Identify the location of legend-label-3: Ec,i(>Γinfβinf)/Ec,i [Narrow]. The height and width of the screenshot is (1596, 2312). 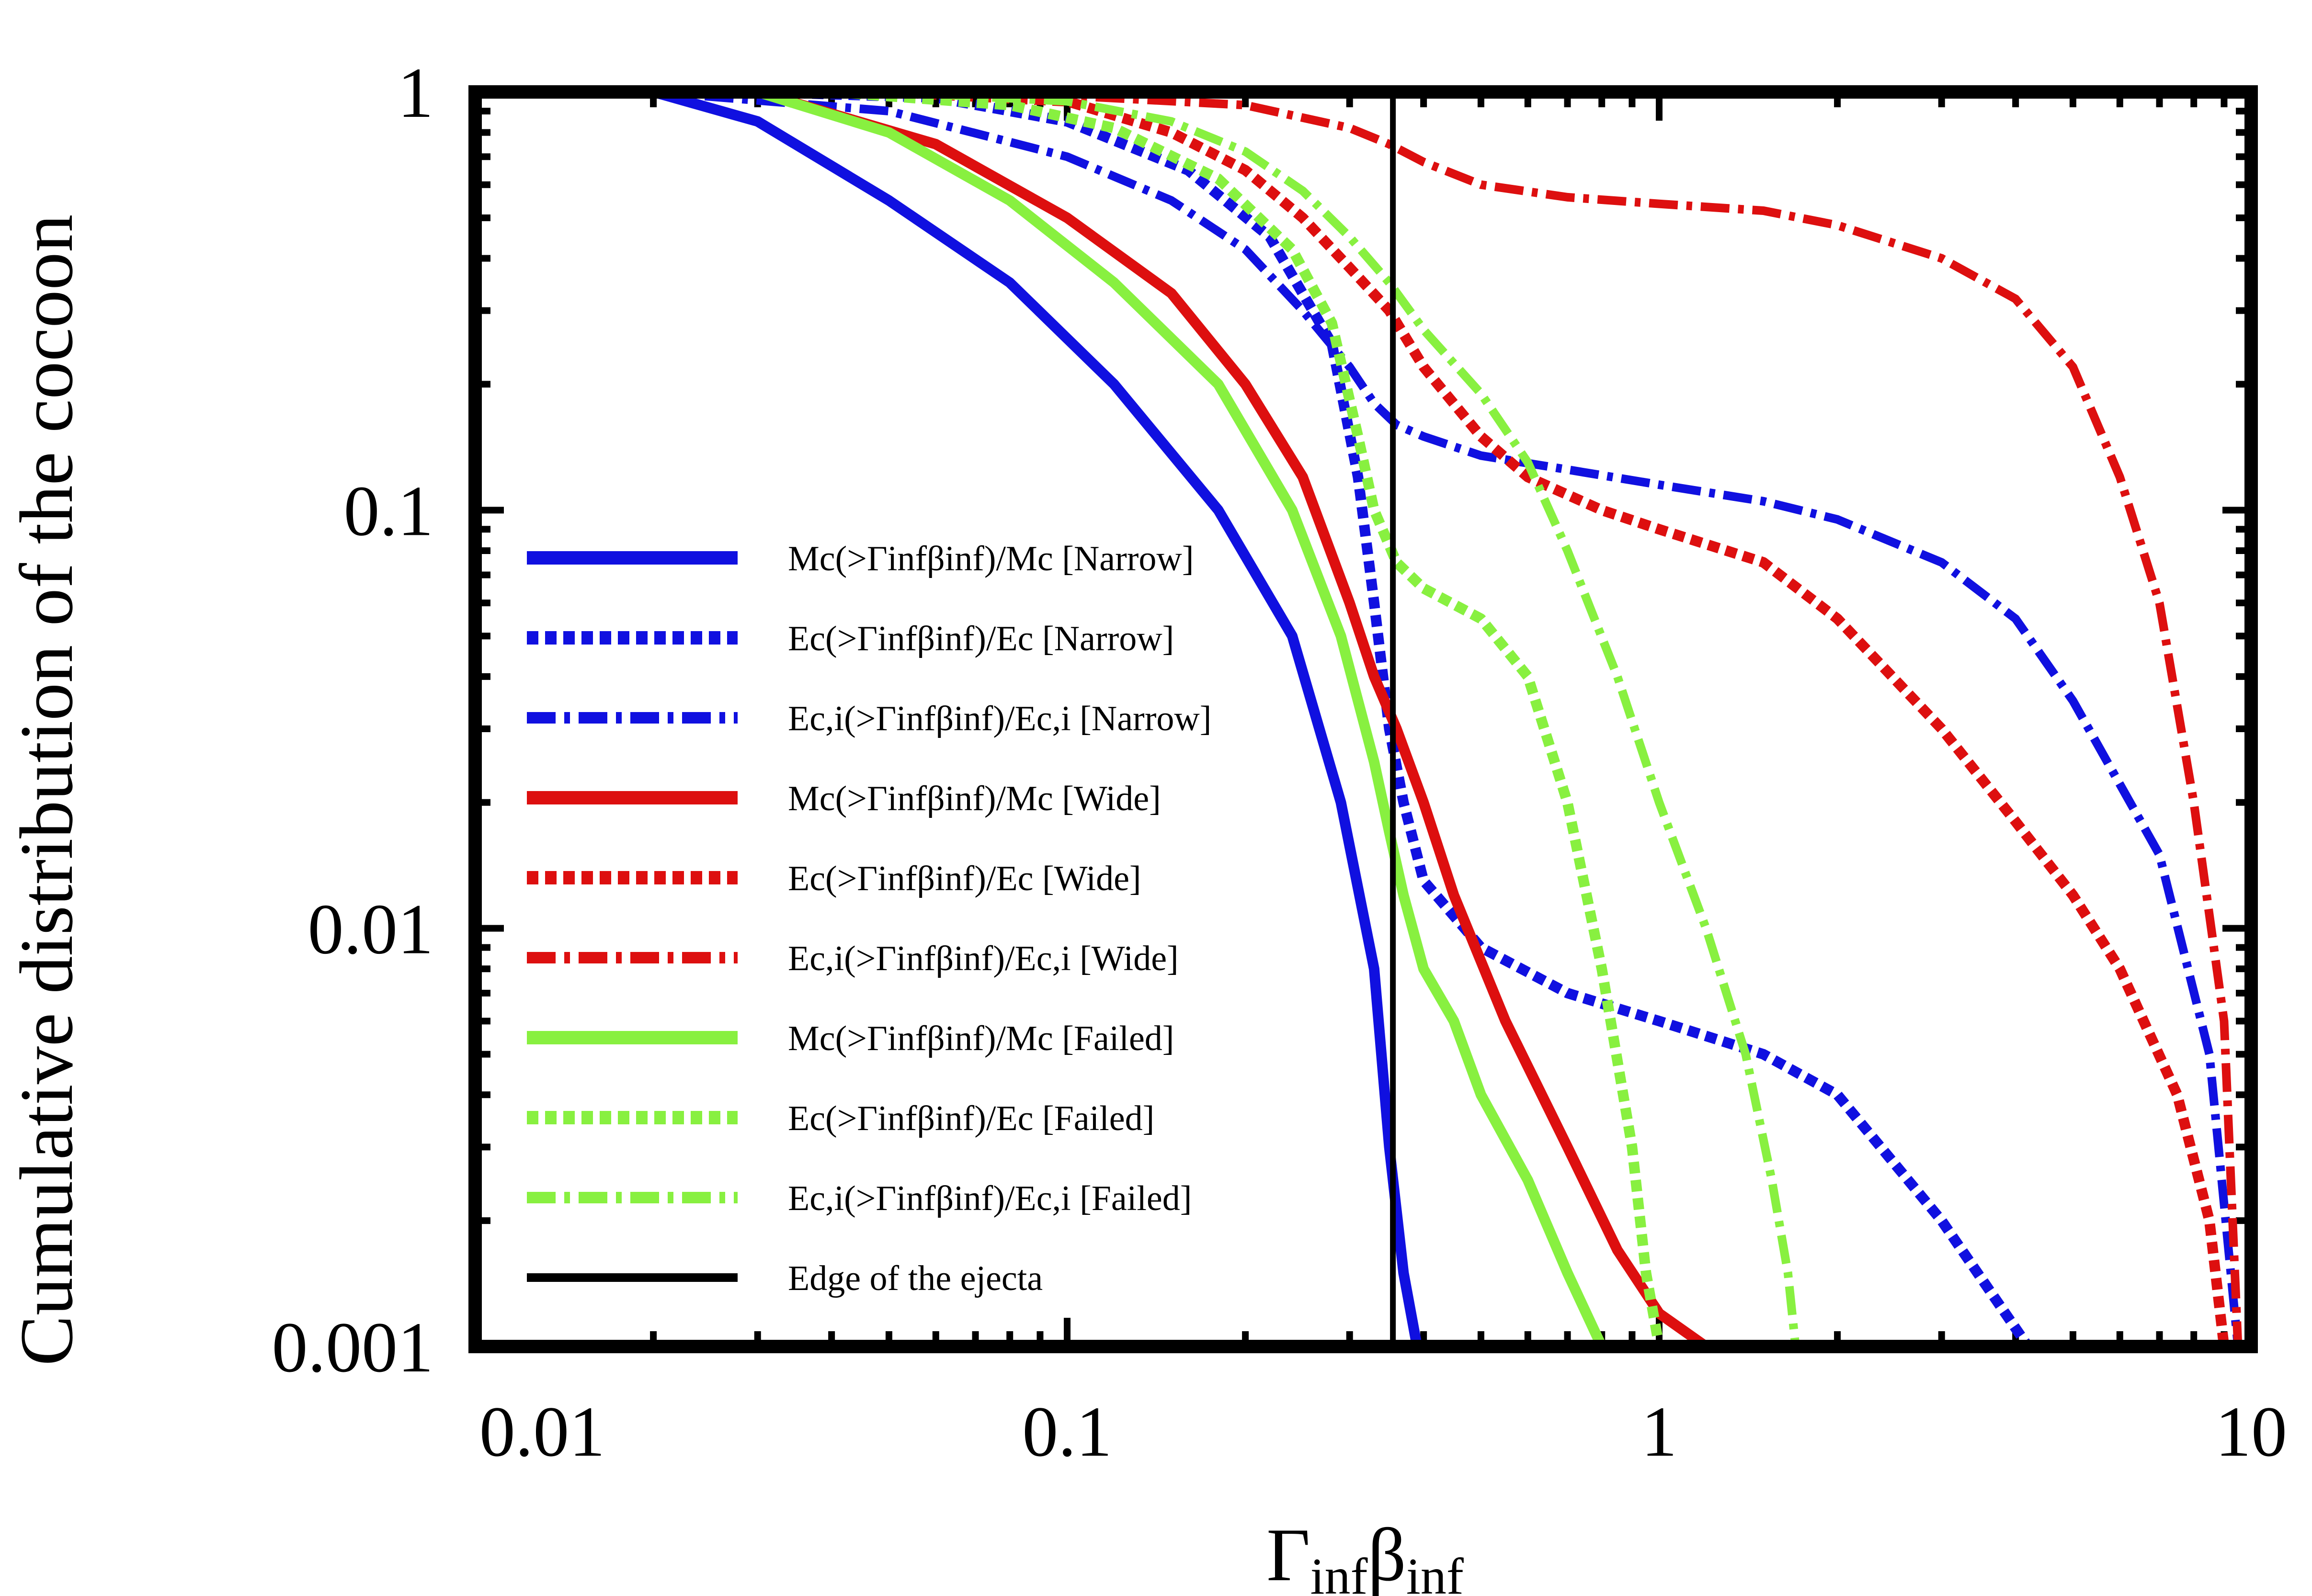
(999, 718).